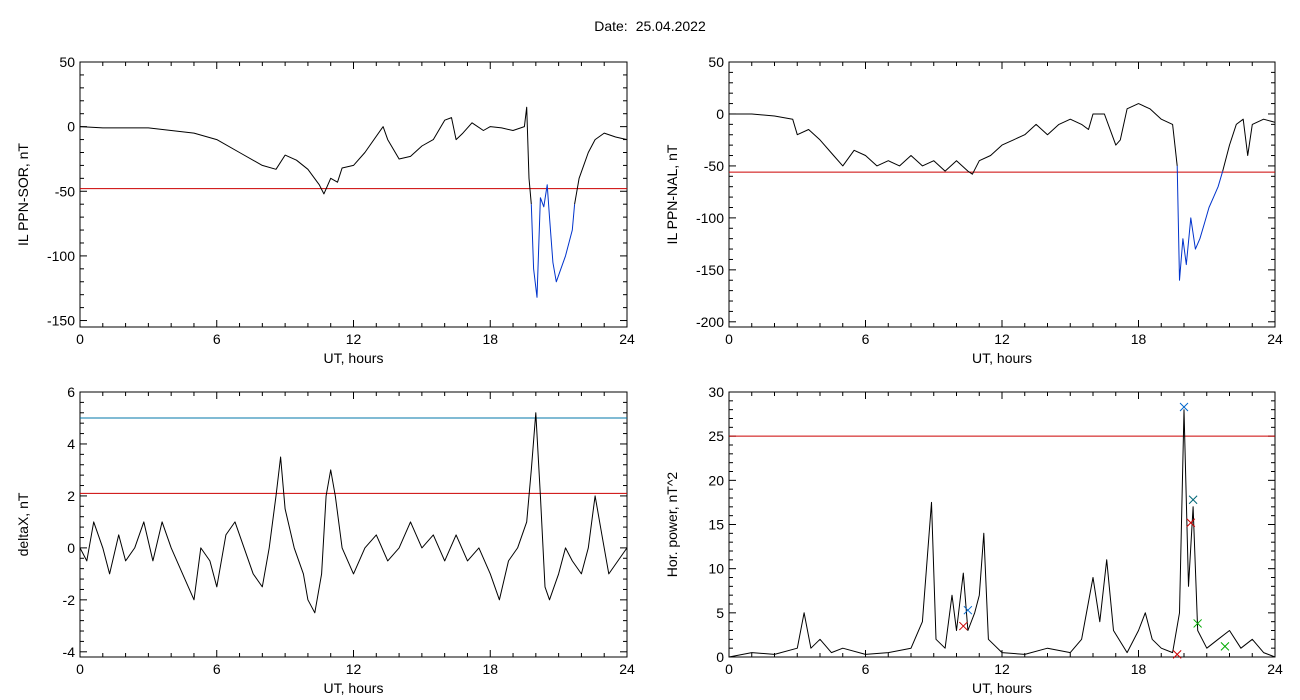 The height and width of the screenshot is (700, 1300). What do you see at coordinates (670, 26) in the screenshot?
I see `date-value: 25.04.2022` at bounding box center [670, 26].